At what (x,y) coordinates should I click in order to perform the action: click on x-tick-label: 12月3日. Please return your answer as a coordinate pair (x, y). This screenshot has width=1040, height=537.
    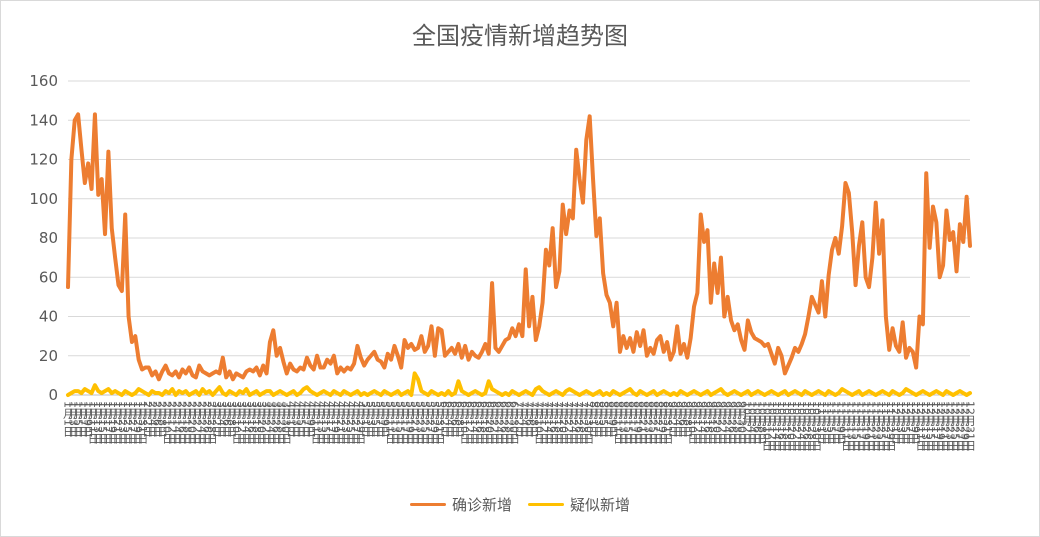
    Looking at the image, I should click on (900, 422).